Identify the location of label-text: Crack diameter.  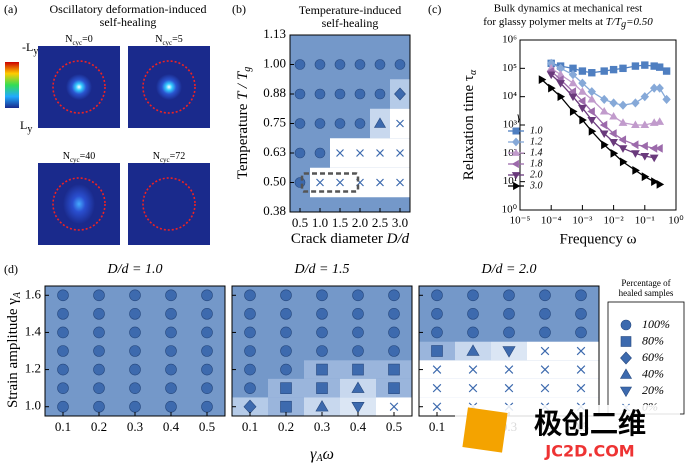
(339, 239).